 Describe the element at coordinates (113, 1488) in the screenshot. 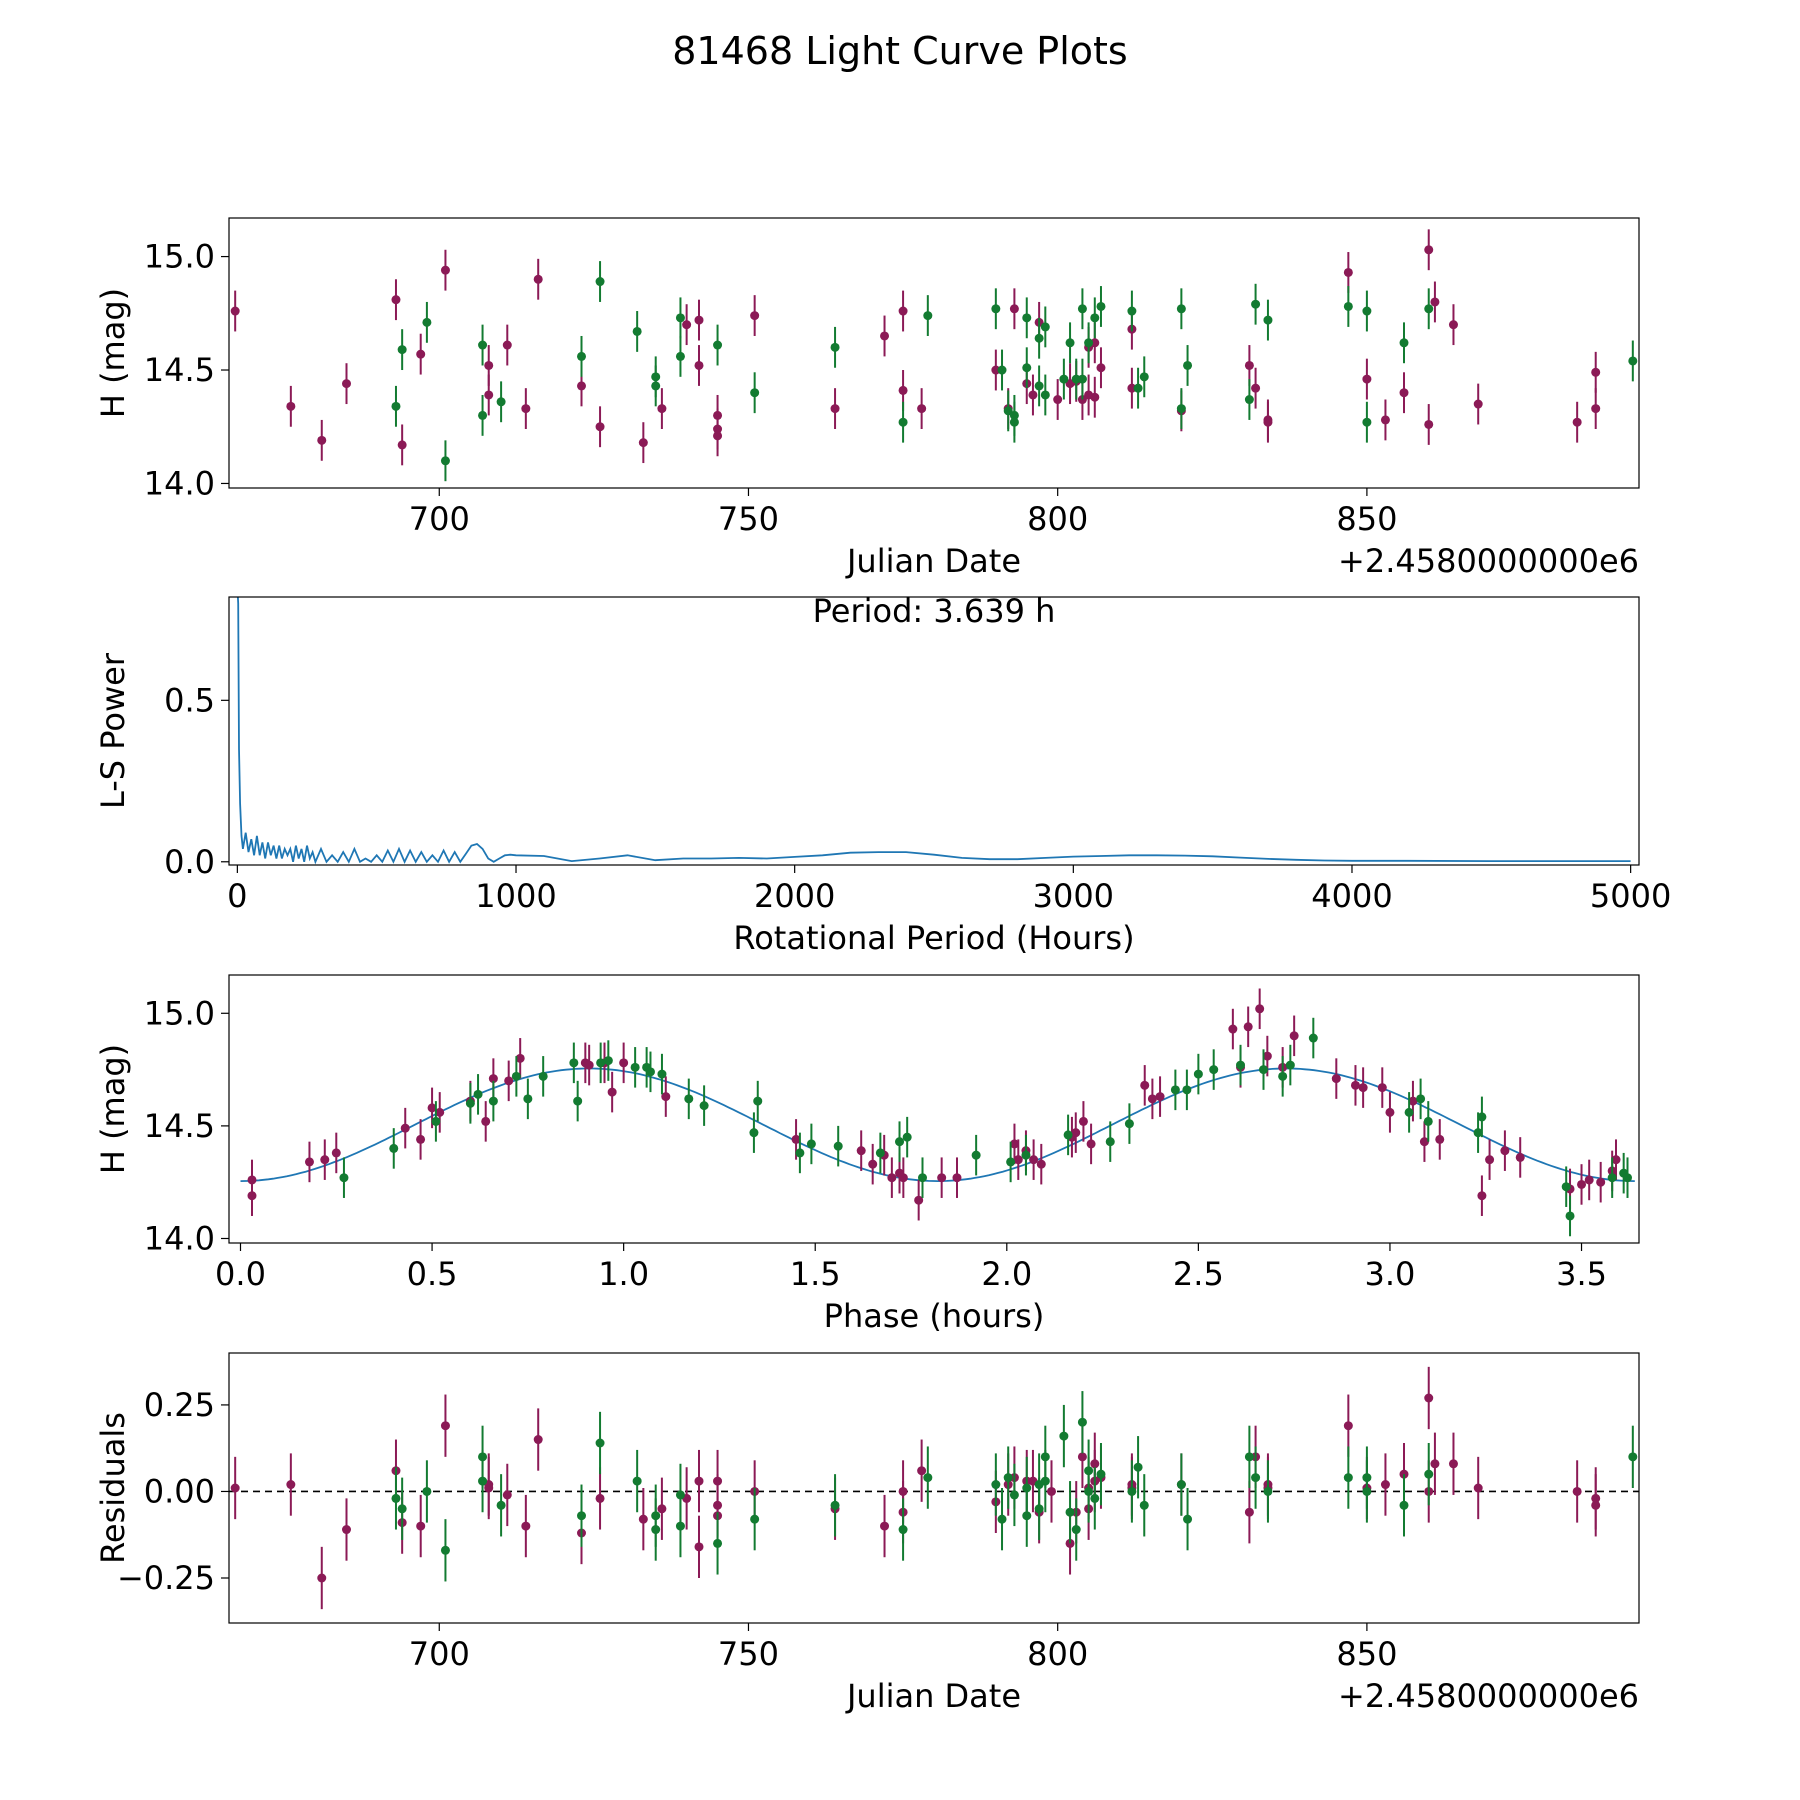

I see `y-axis-label: Residuals` at that location.